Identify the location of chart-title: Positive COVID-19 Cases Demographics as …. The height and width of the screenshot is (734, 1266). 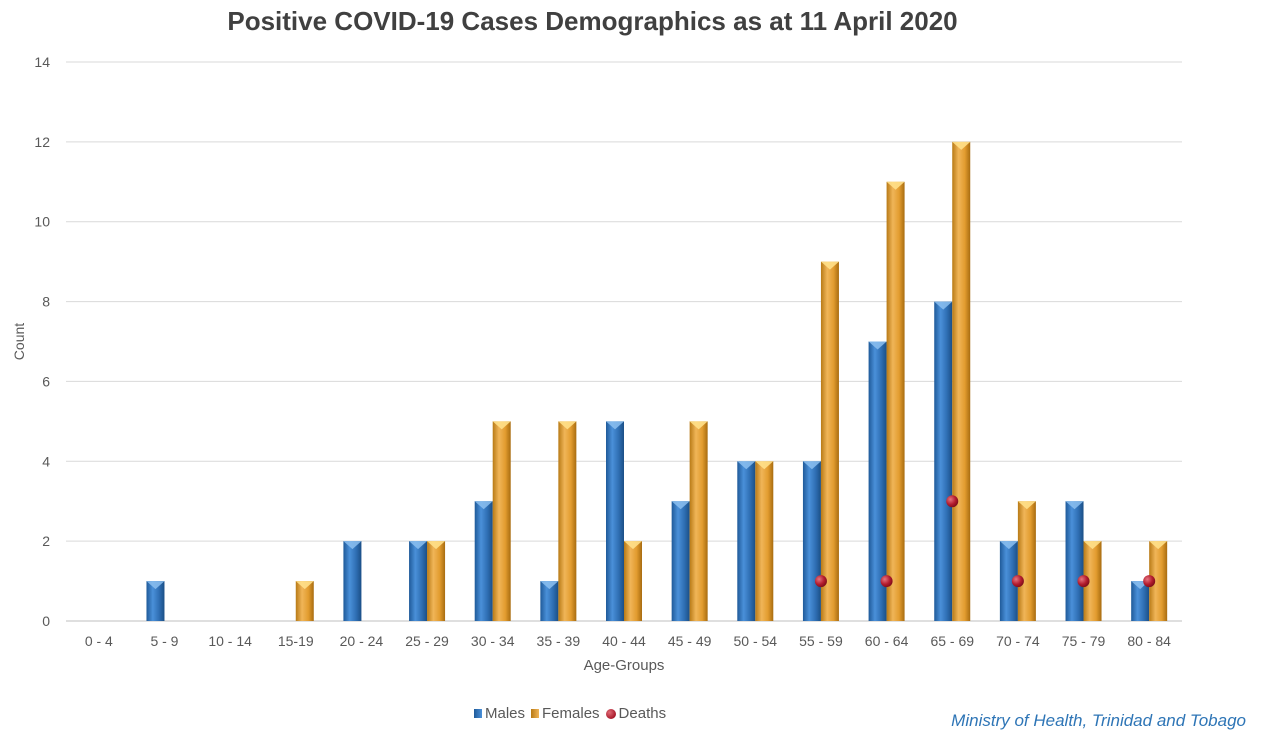
(592, 21).